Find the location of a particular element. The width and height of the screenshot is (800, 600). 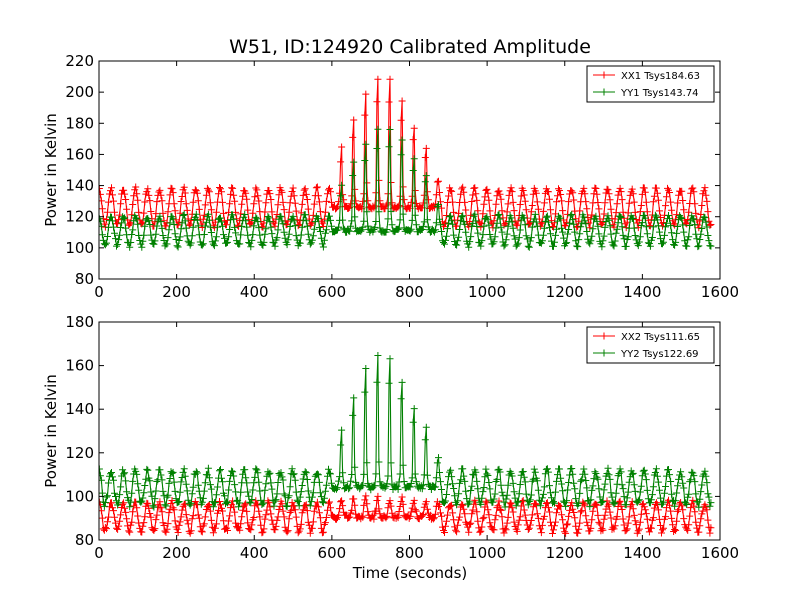

y-tick-label-0-0: 80 is located at coordinates (84, 279).